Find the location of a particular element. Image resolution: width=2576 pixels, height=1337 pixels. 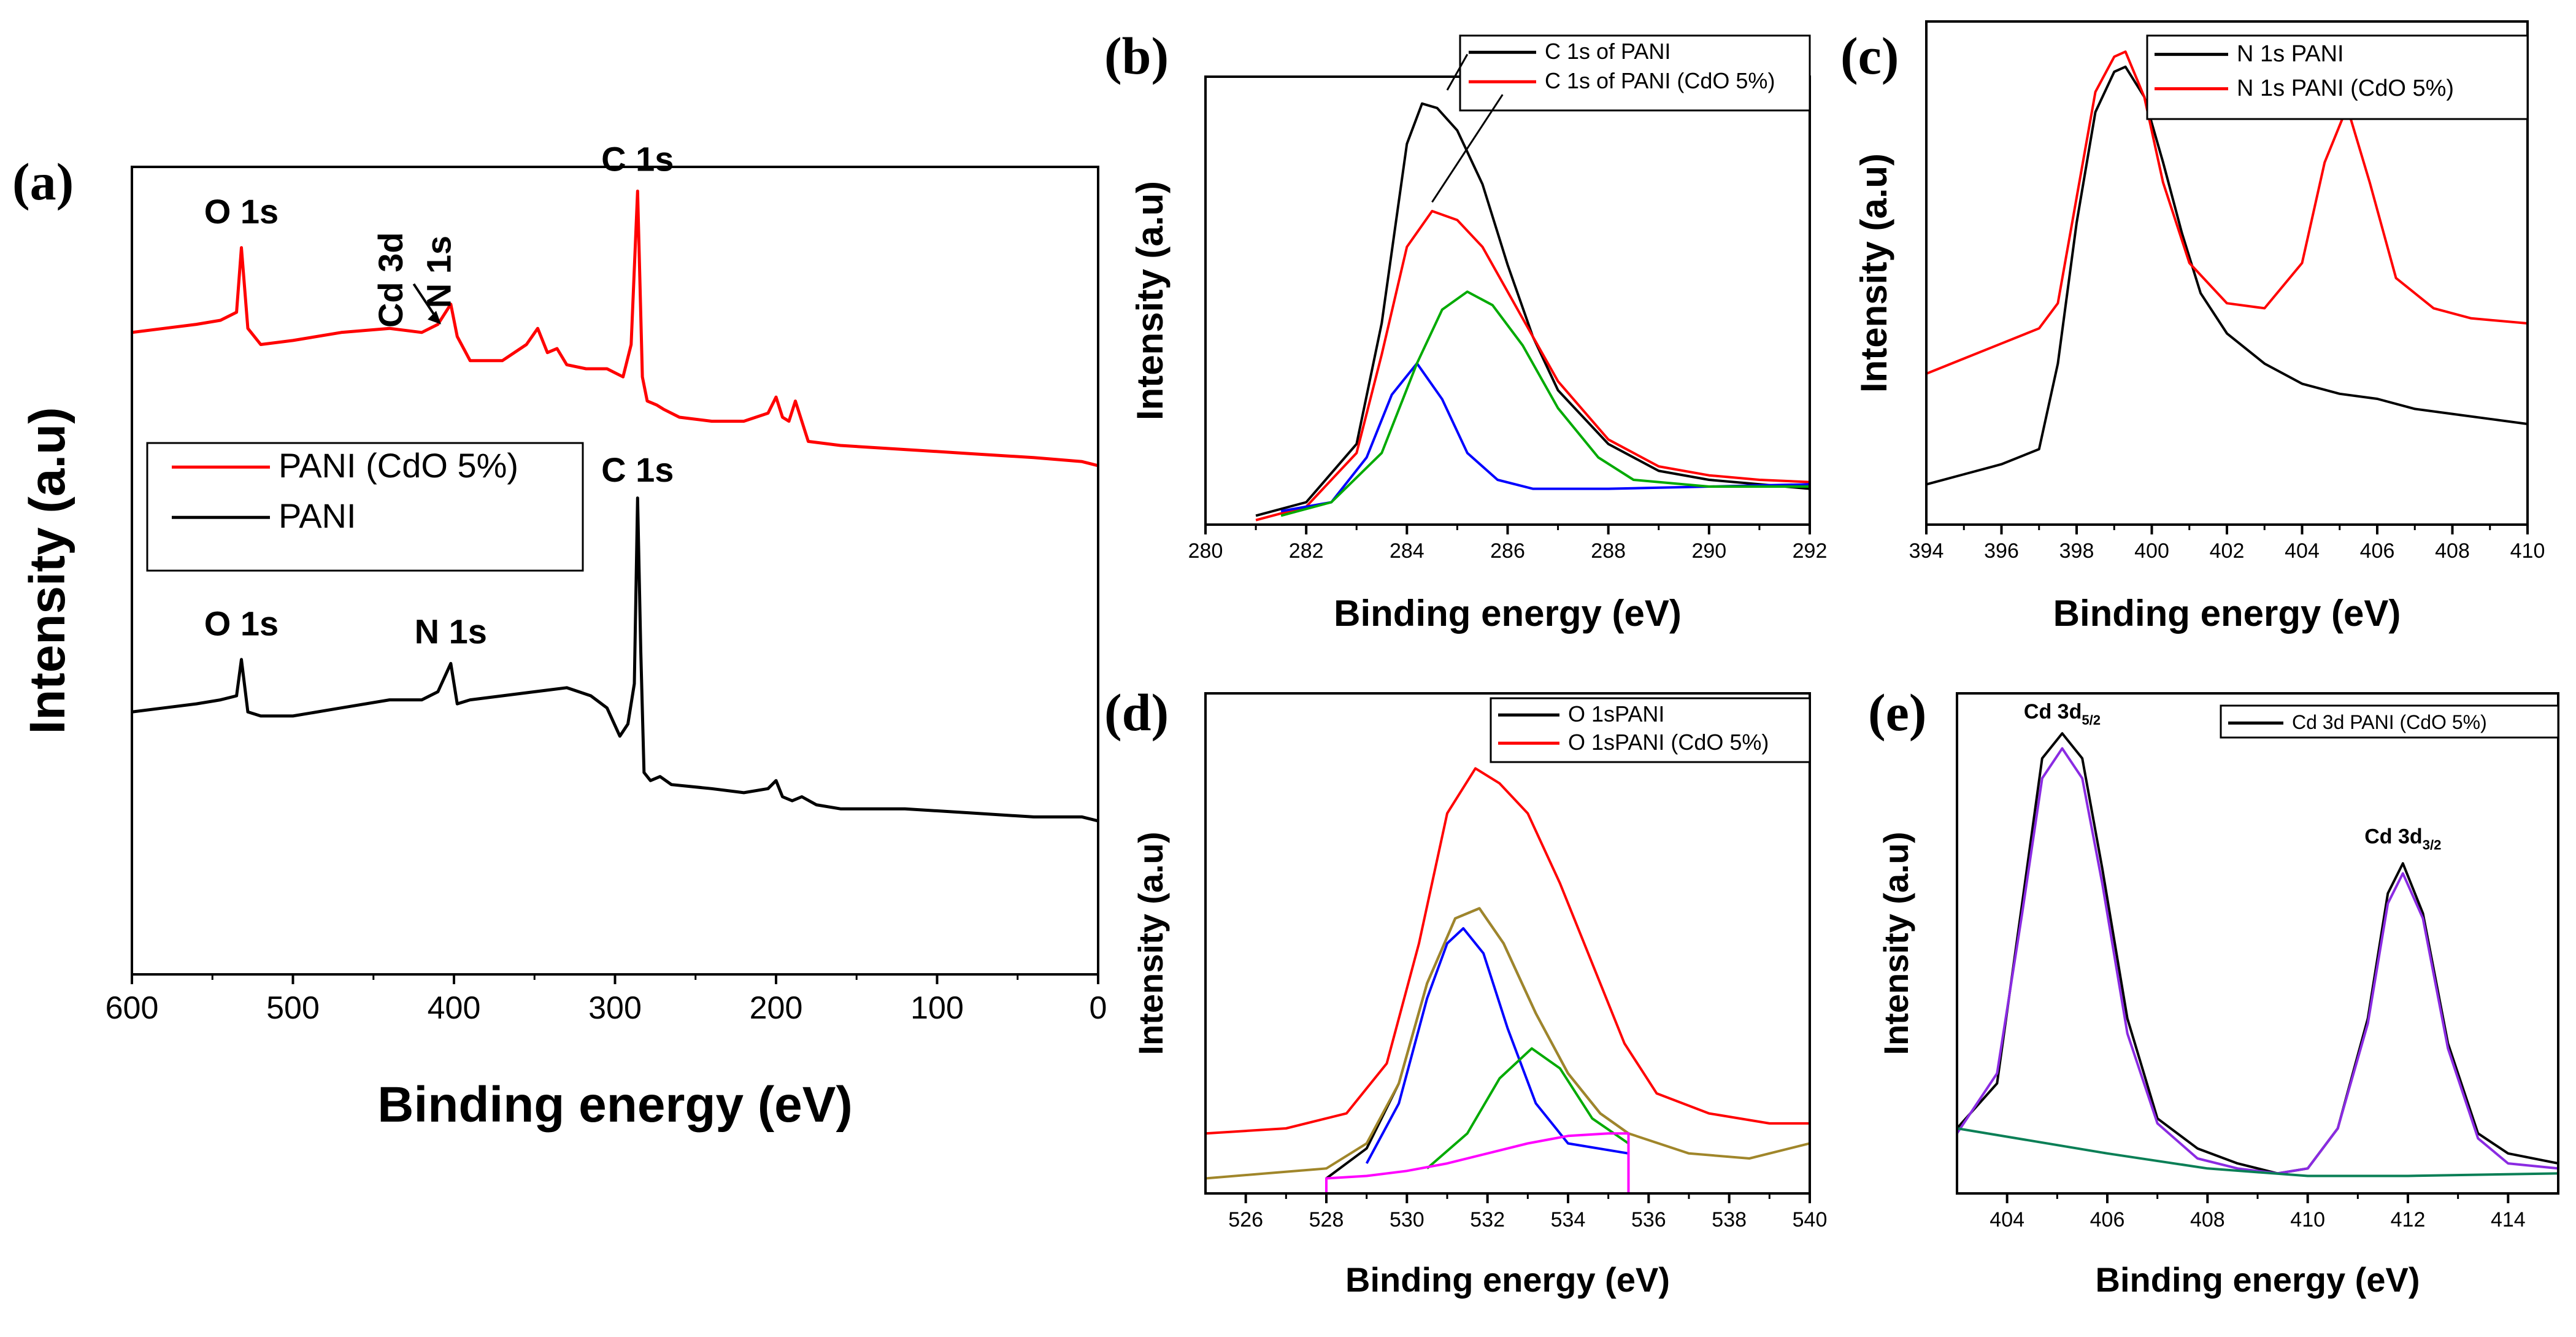

series-line-c-1s-of-pani-cdo-5- is located at coordinates (1532, 366).